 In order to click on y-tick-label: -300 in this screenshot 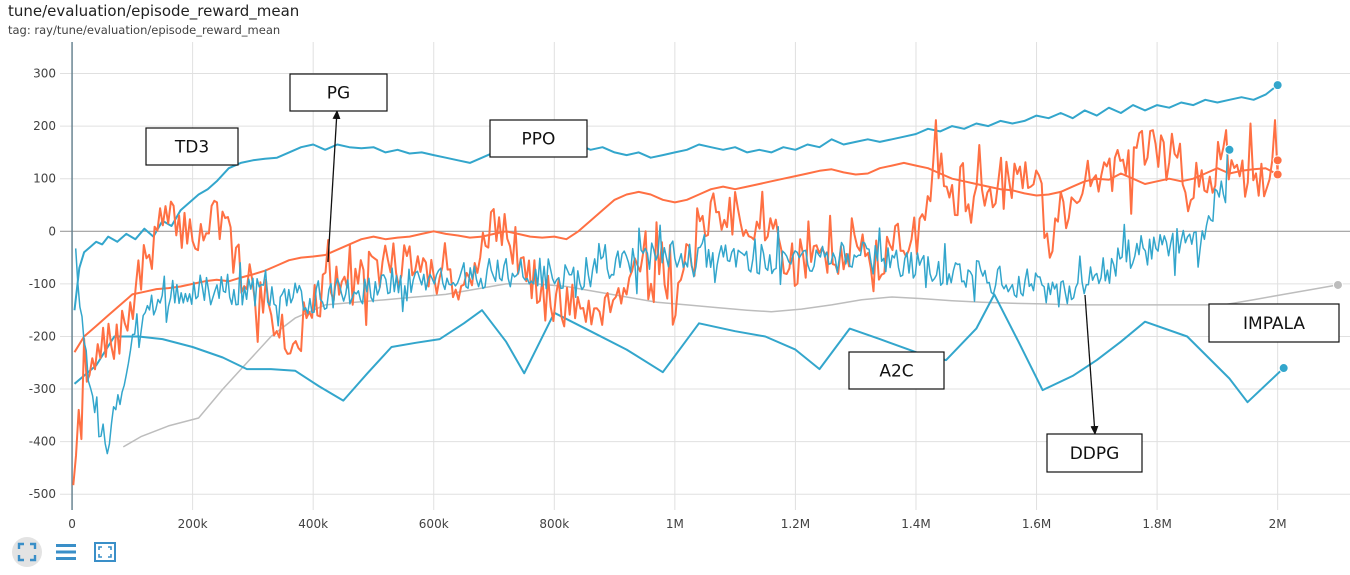, I will do `click(42, 389)`.